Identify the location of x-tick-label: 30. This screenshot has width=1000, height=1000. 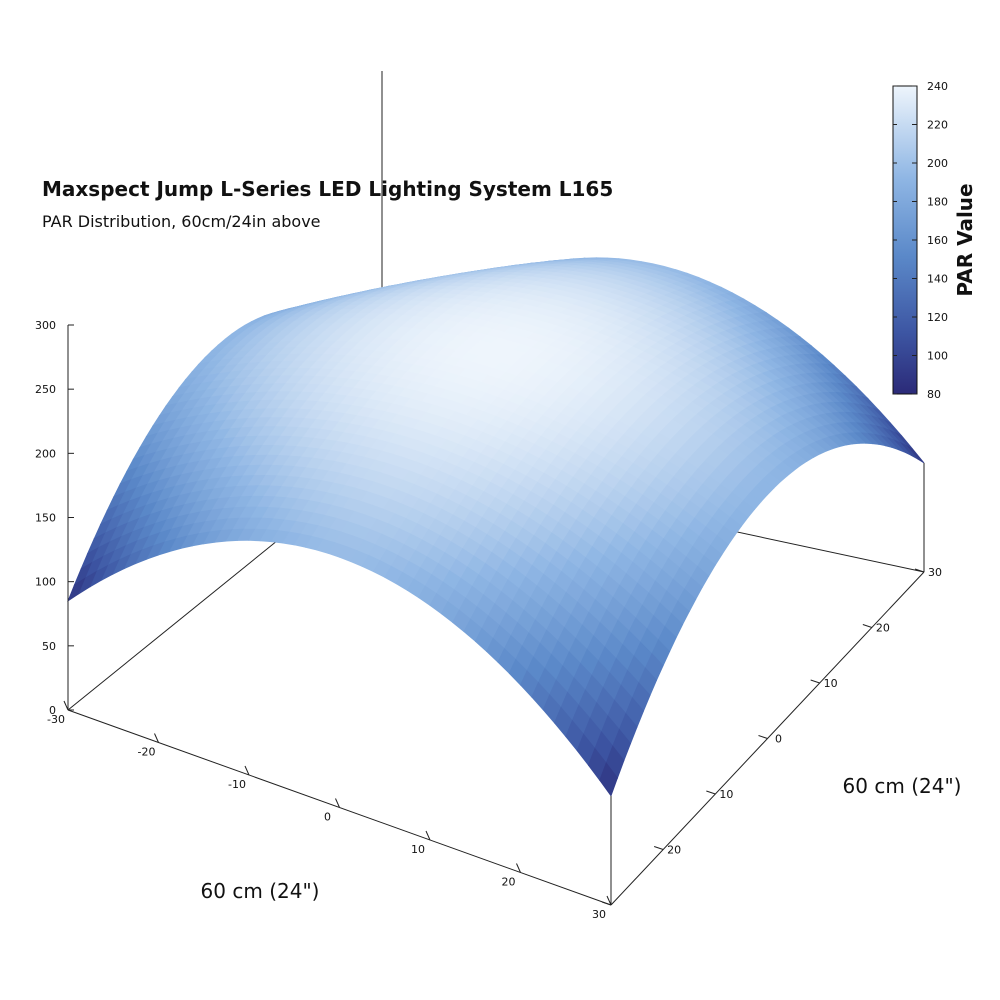
(599, 914).